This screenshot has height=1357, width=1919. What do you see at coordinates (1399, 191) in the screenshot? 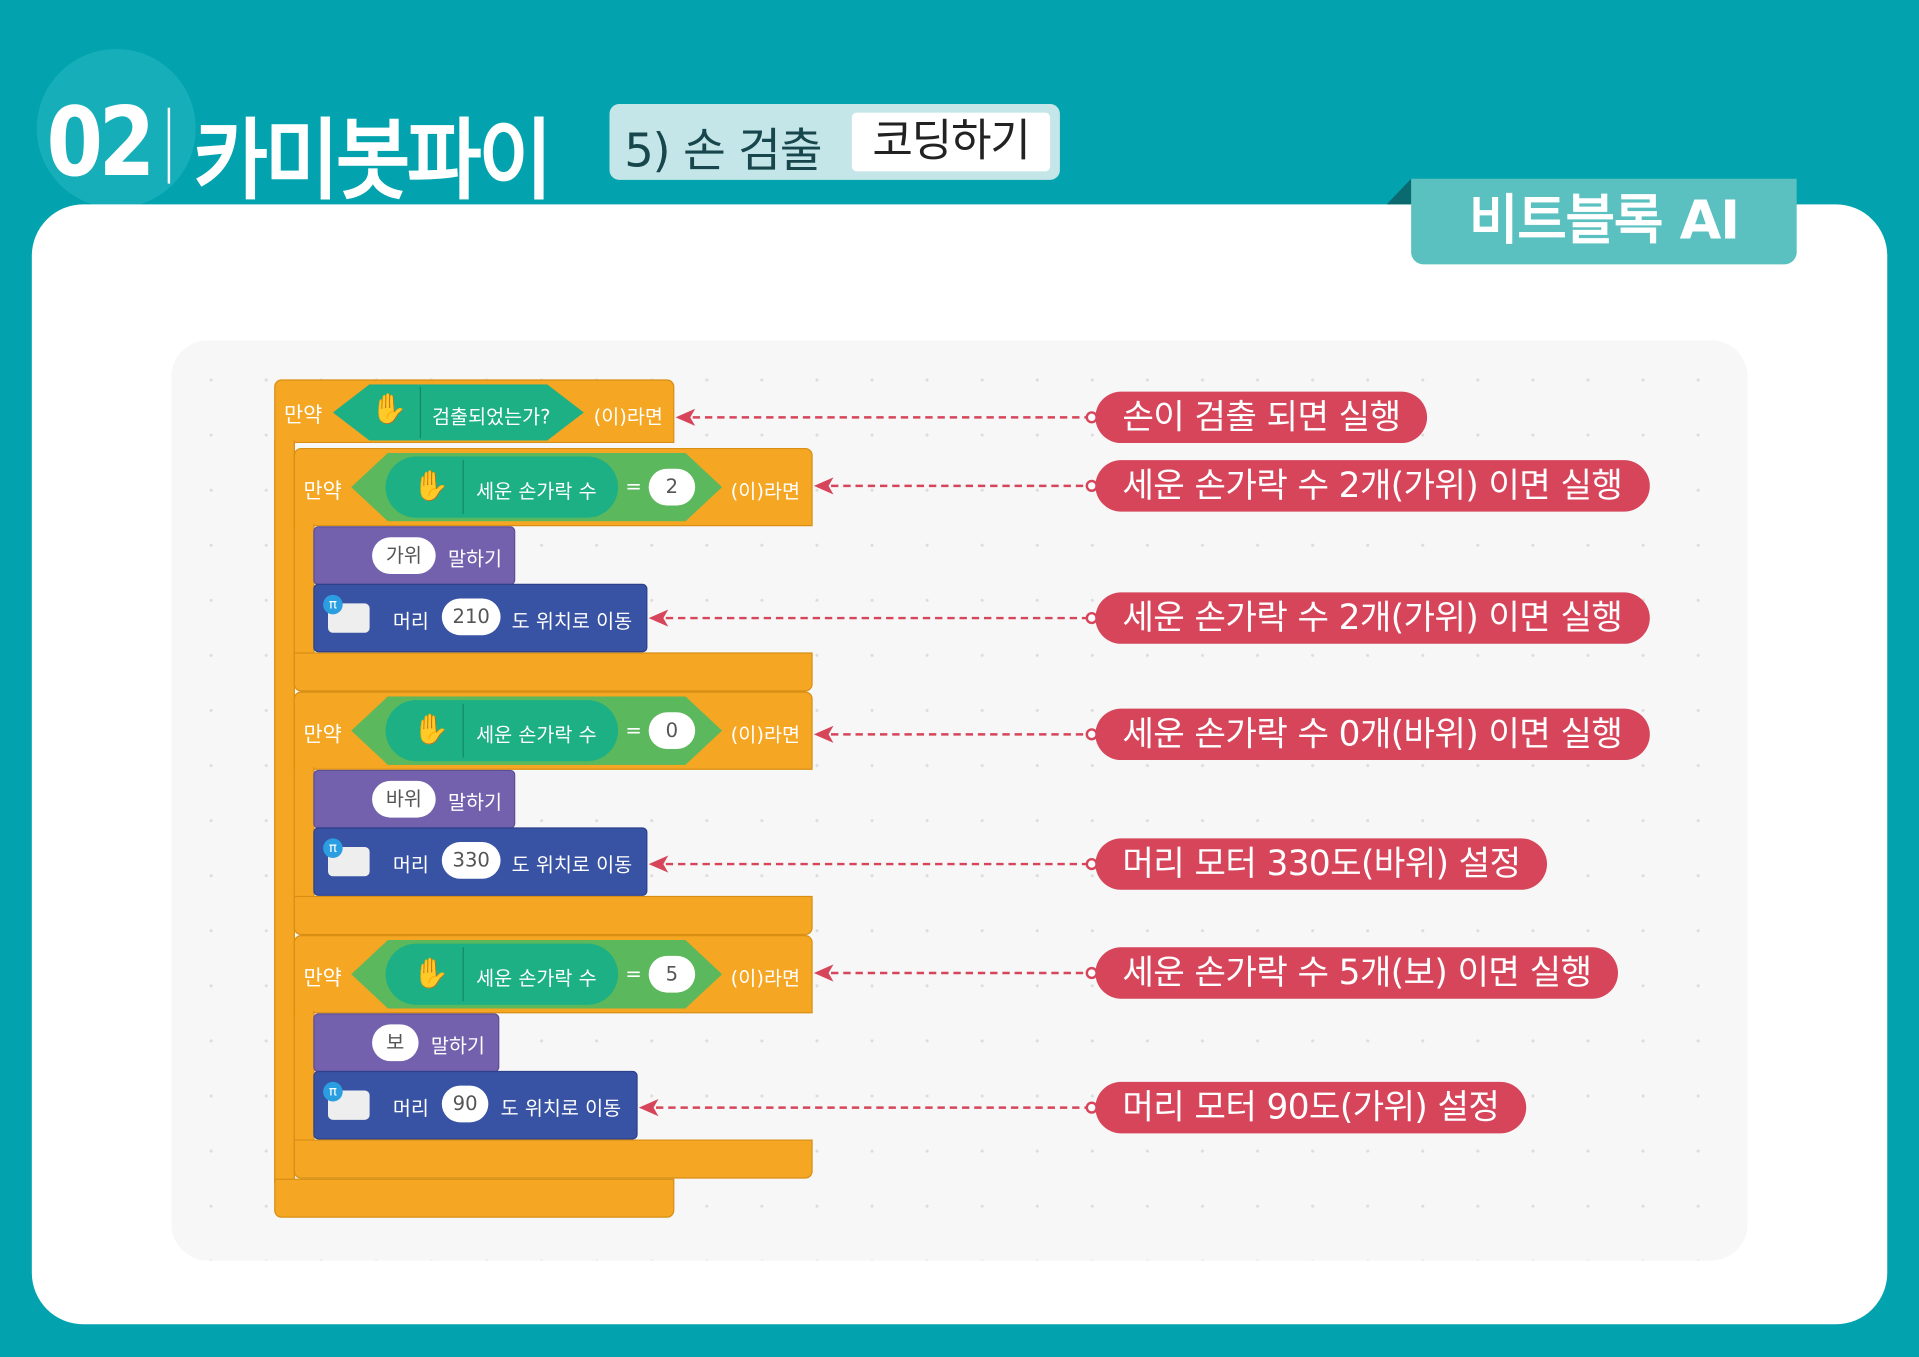
I see `badge-fold` at bounding box center [1399, 191].